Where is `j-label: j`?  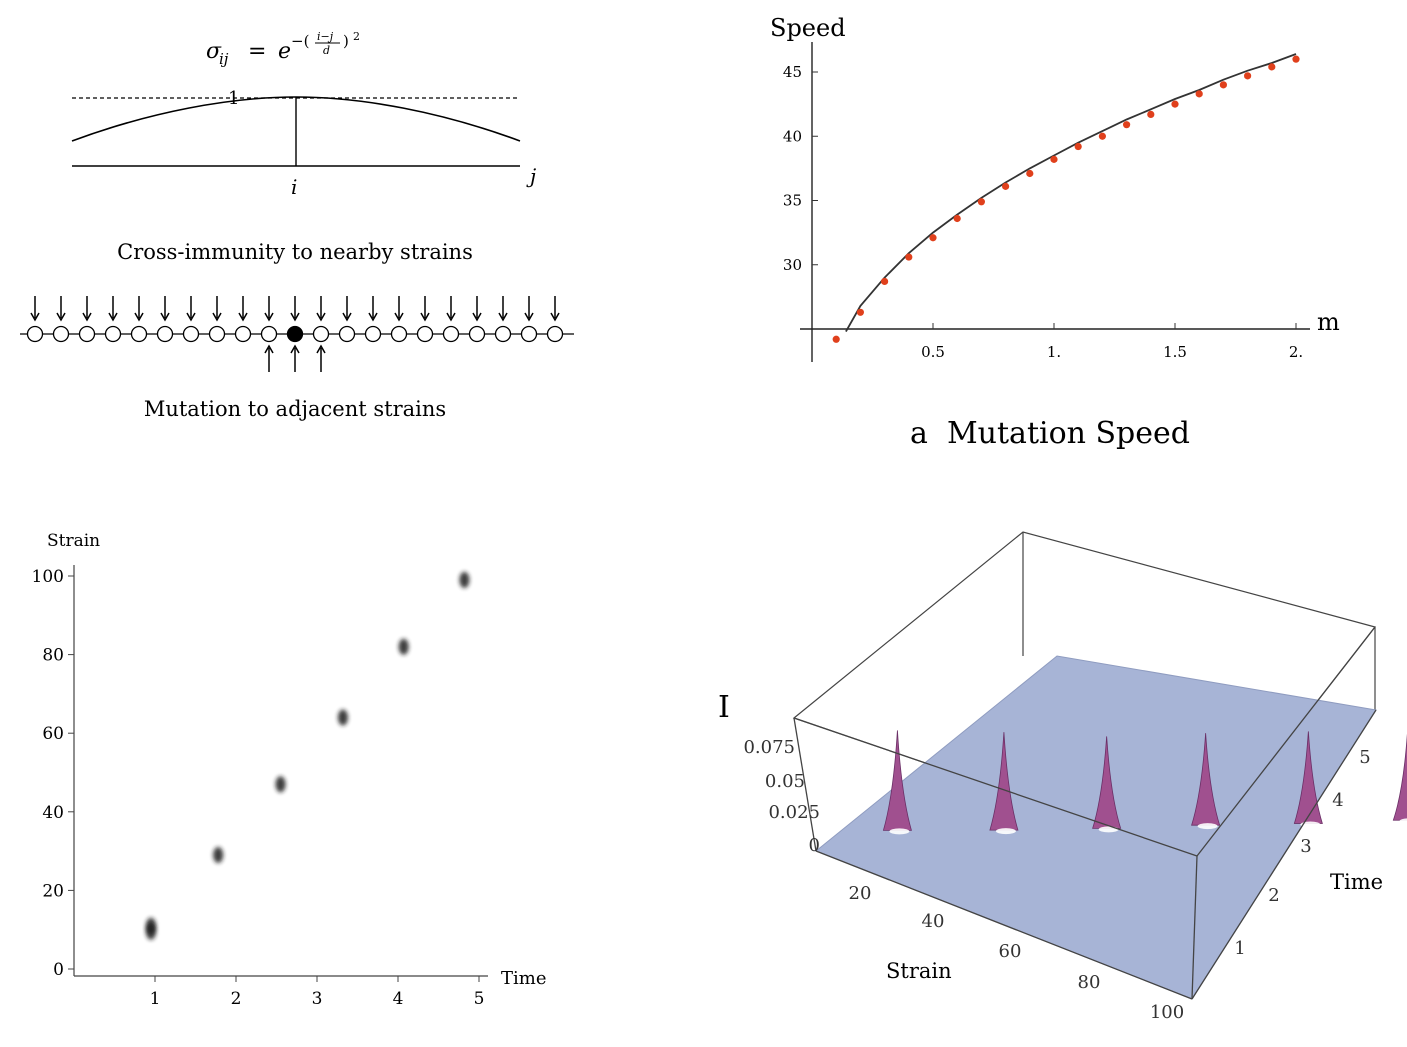 j-label: j is located at coordinates (531, 176).